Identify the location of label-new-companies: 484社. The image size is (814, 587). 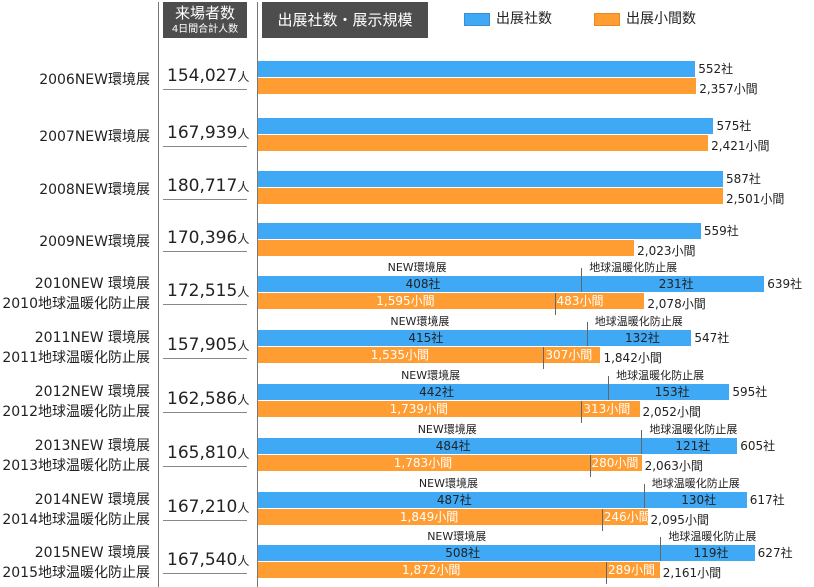
(453, 446).